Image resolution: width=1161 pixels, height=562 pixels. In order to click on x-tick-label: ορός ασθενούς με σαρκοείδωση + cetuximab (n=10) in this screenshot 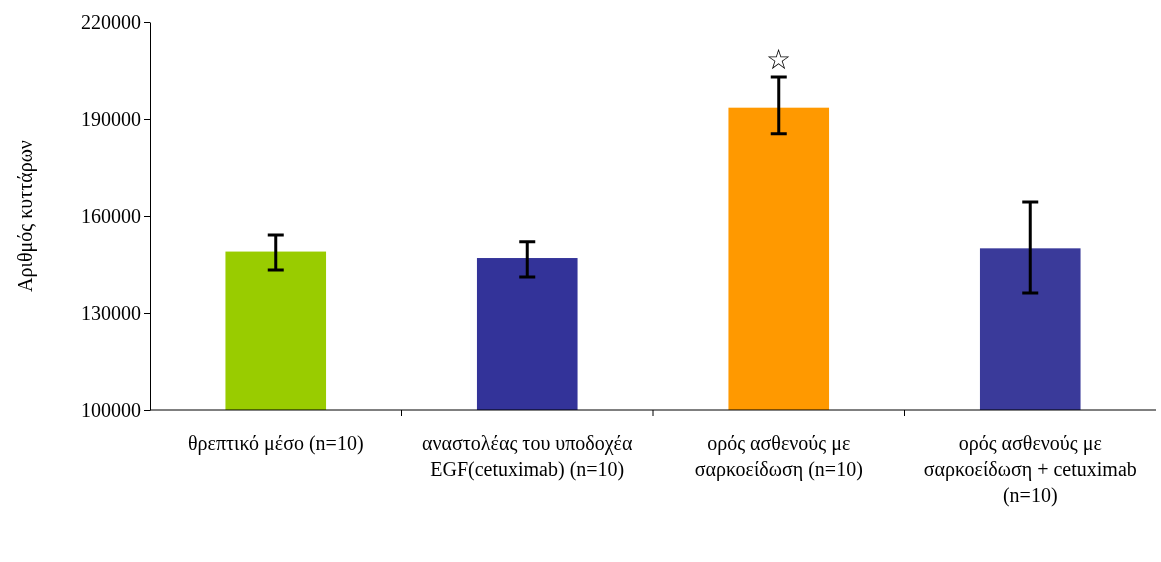, I will do `click(1030, 469)`.